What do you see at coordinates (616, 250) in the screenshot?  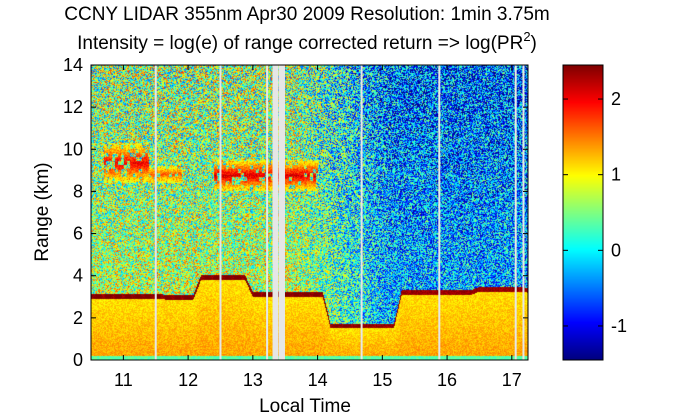 I see `colorbar-tick-label: 0` at bounding box center [616, 250].